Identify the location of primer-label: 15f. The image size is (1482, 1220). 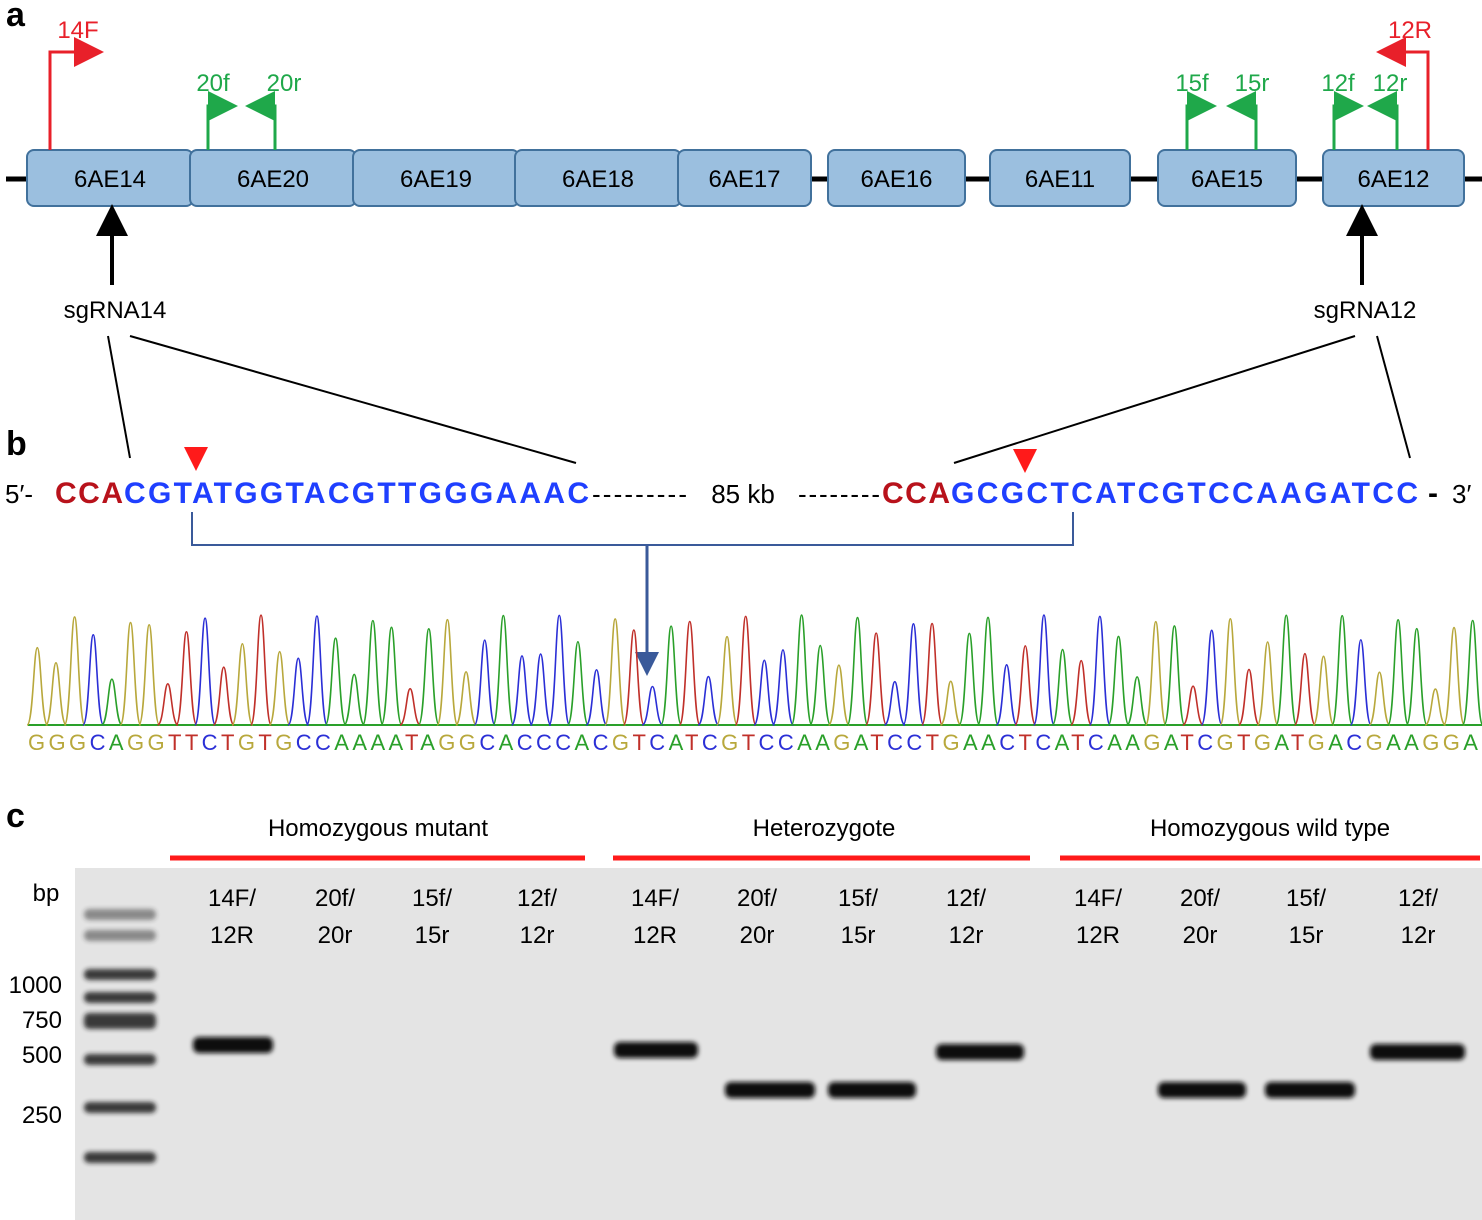
(1192, 83).